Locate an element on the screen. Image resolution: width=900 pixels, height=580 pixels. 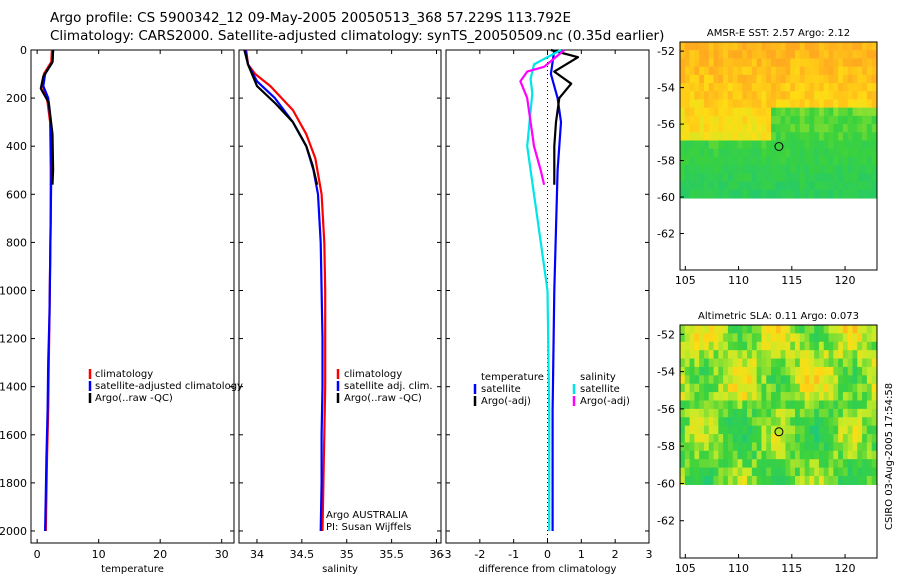
x-tick-label: 35.5 is located at coordinates (391, 554).